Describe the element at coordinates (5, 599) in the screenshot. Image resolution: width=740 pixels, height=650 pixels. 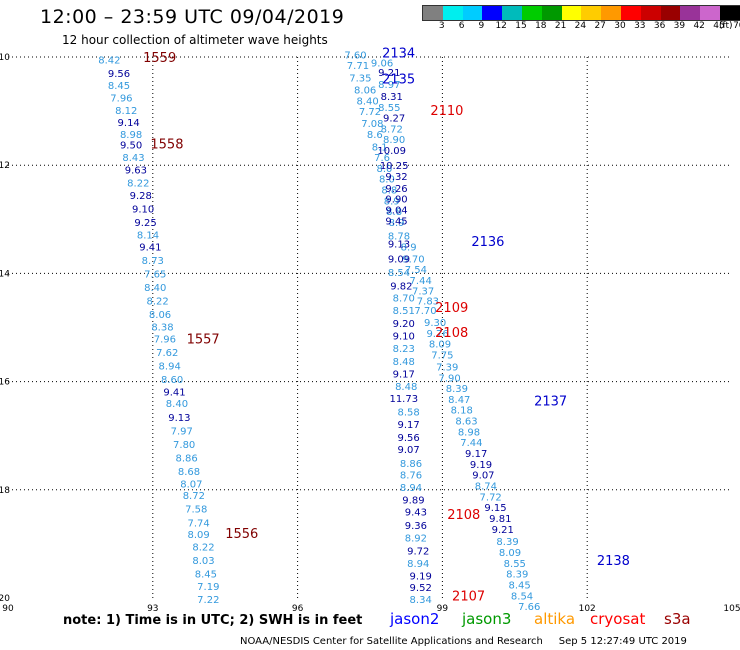
I see `y-tick-label: -20` at that location.